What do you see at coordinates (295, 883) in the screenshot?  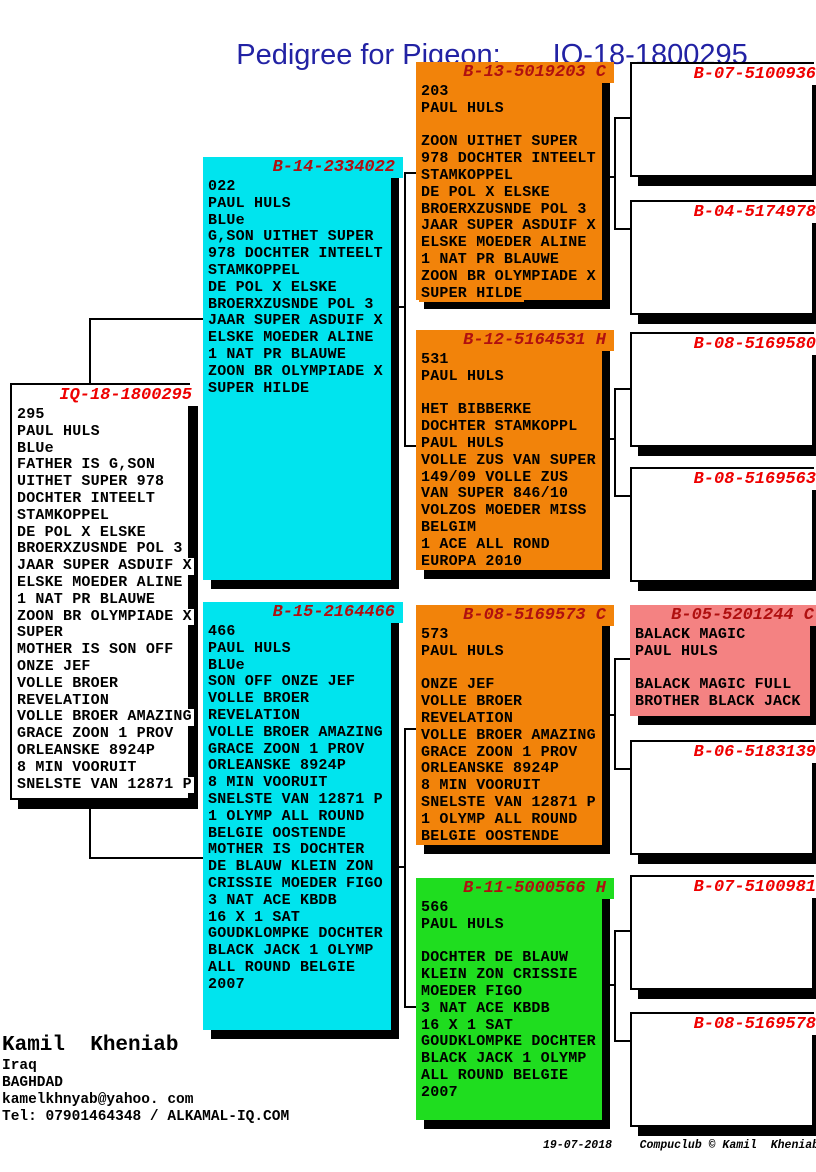 I see `pedigree-text-line: CRISSIE MOEDER FIGO` at bounding box center [295, 883].